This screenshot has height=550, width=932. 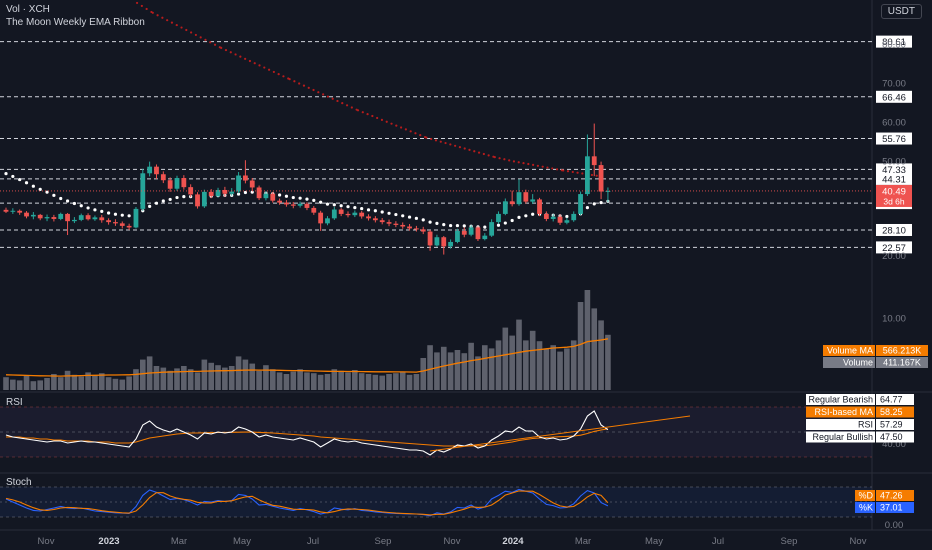 I want to click on stoch-legend-value: 37.01, so click(x=891, y=508).